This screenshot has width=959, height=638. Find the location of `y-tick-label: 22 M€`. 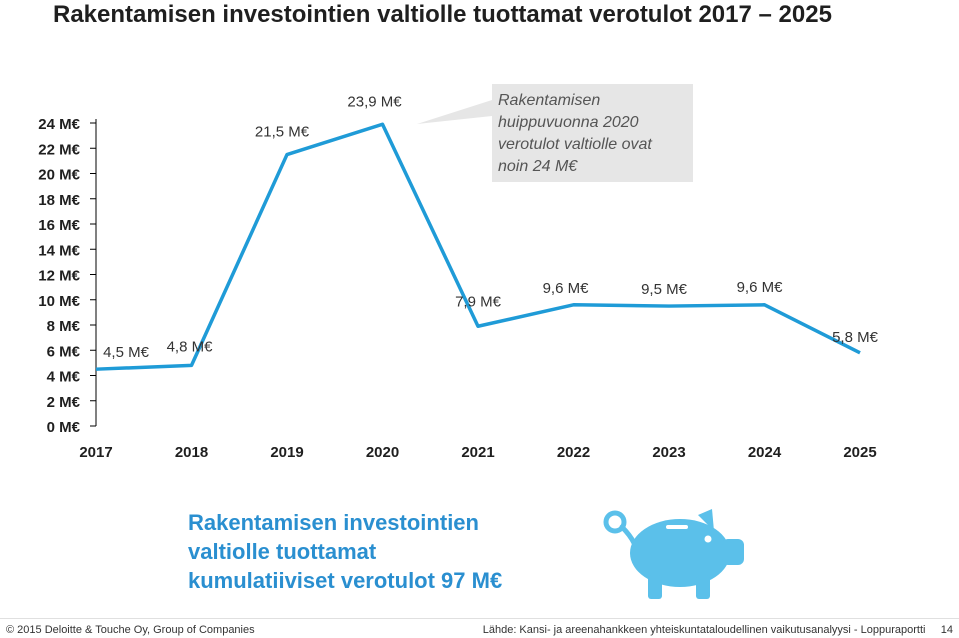

y-tick-label: 22 M€ is located at coordinates (59, 149).